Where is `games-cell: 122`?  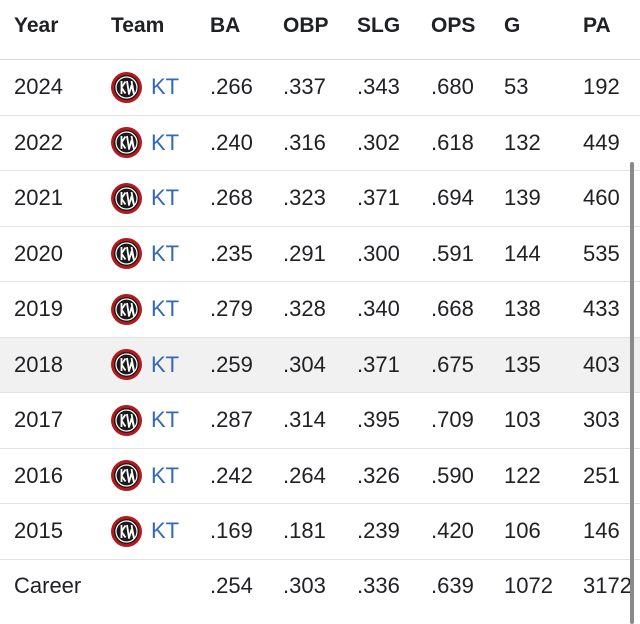
games-cell: 122 is located at coordinates (522, 475).